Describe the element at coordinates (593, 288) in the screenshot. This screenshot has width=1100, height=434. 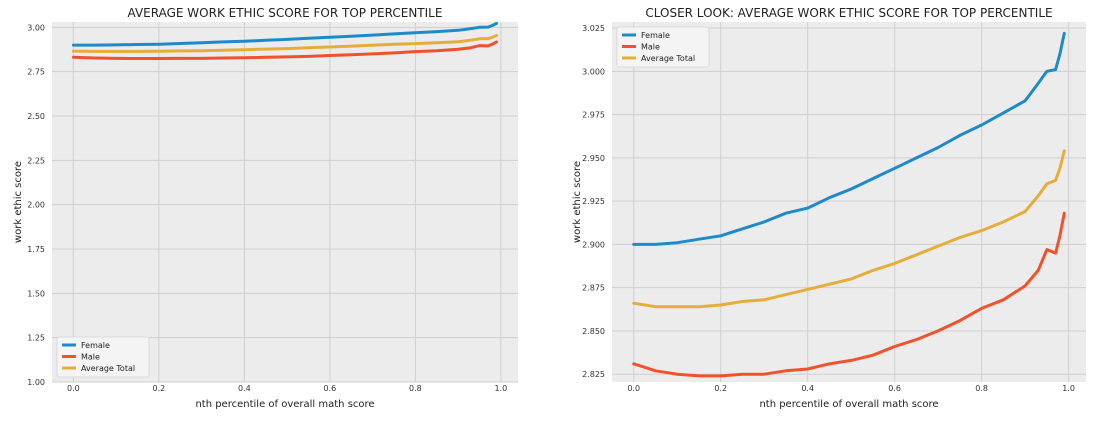
I see `y-tick-label: 2.875` at that location.